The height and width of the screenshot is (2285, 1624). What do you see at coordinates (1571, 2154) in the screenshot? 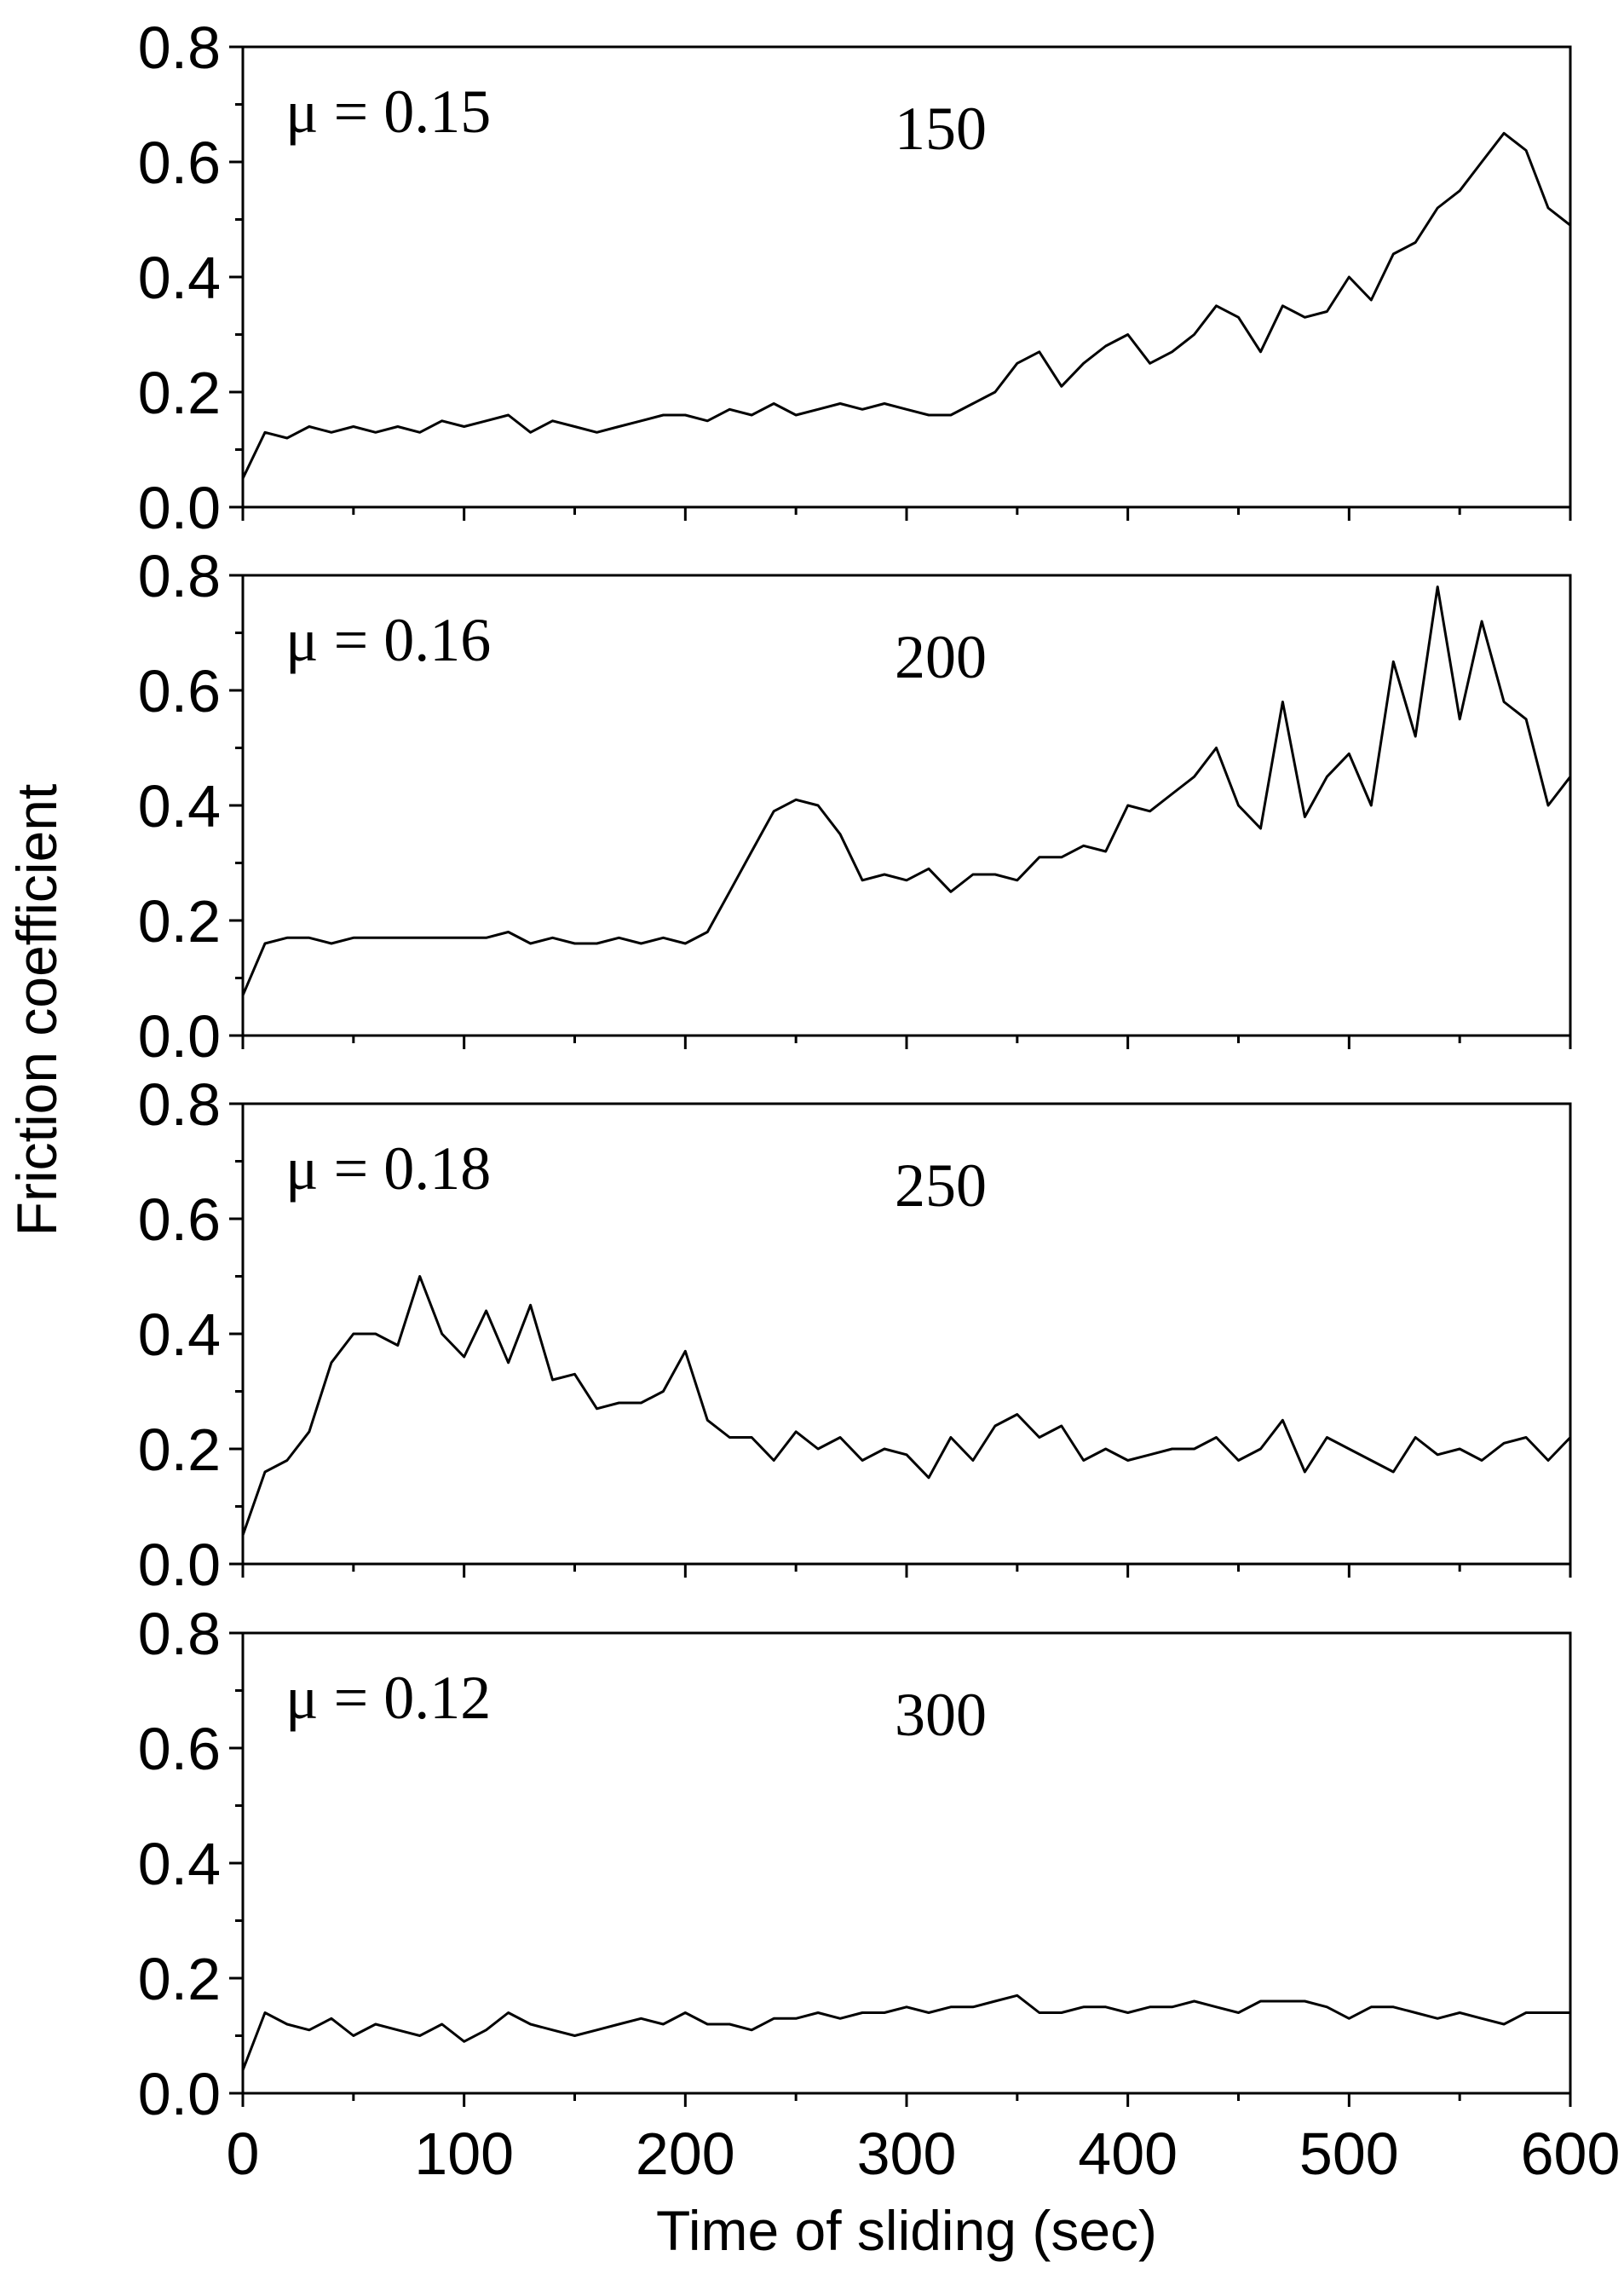
I see `x-tick-label: 600` at bounding box center [1571, 2154].